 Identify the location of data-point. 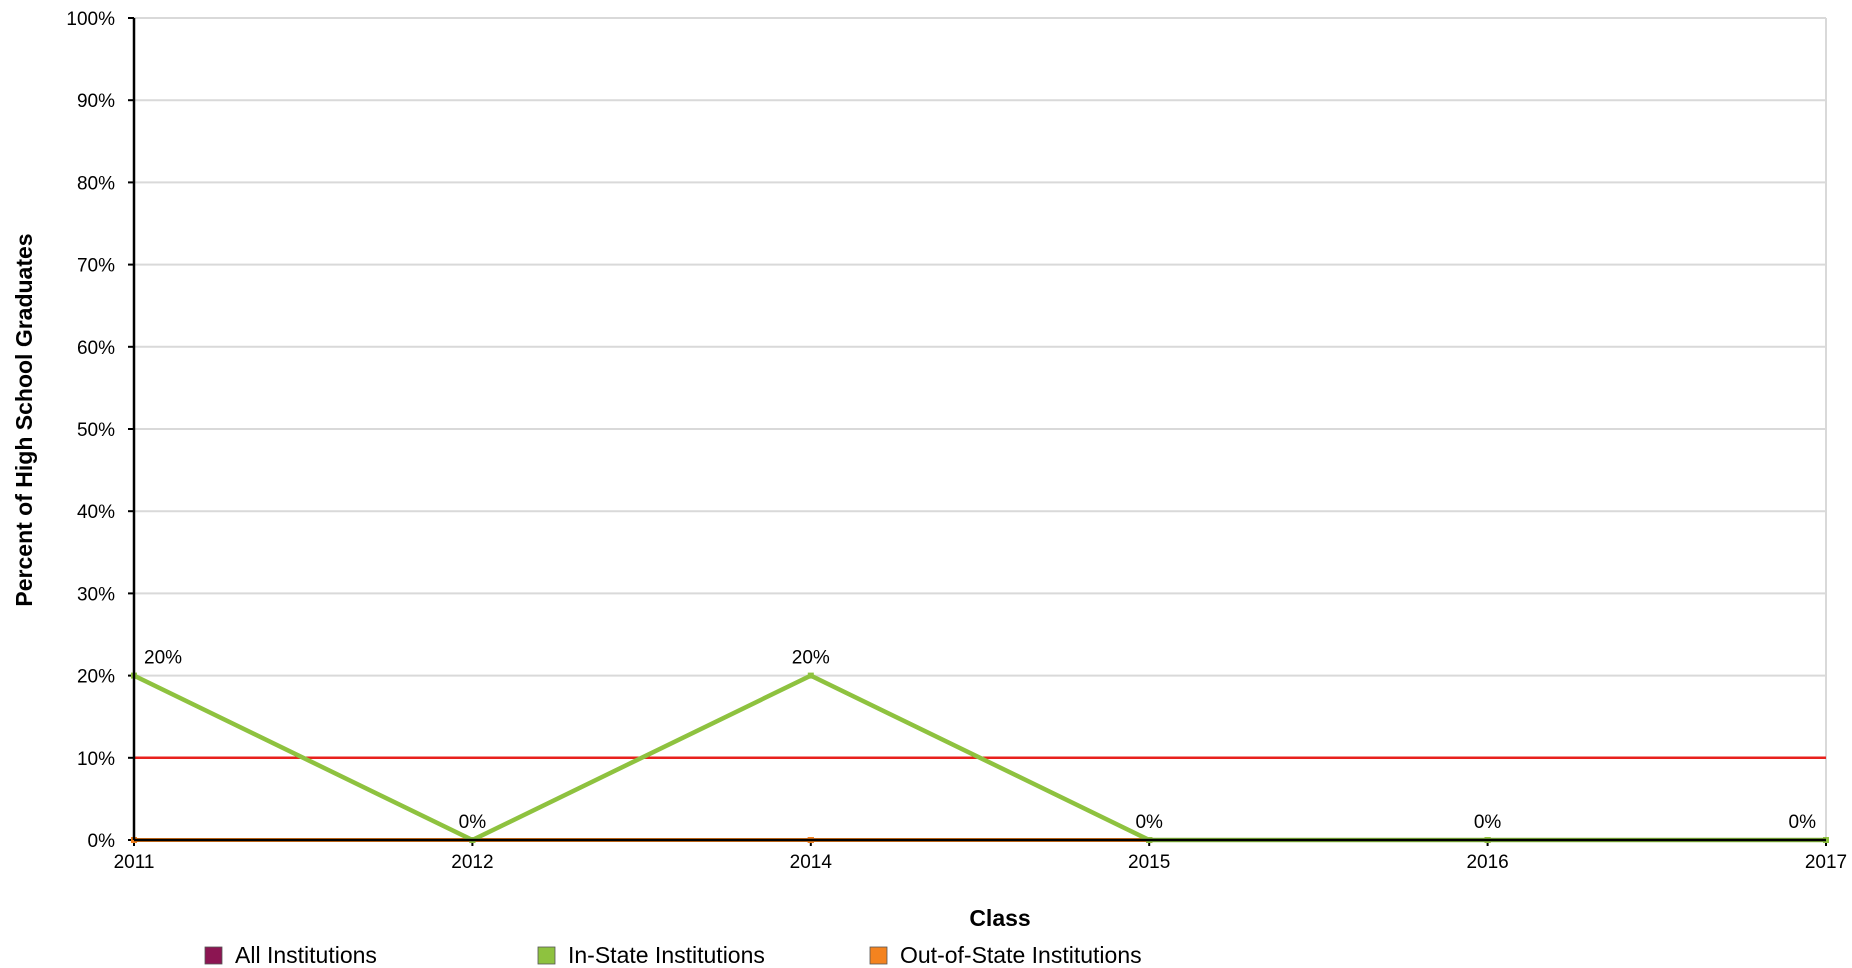
(810, 675).